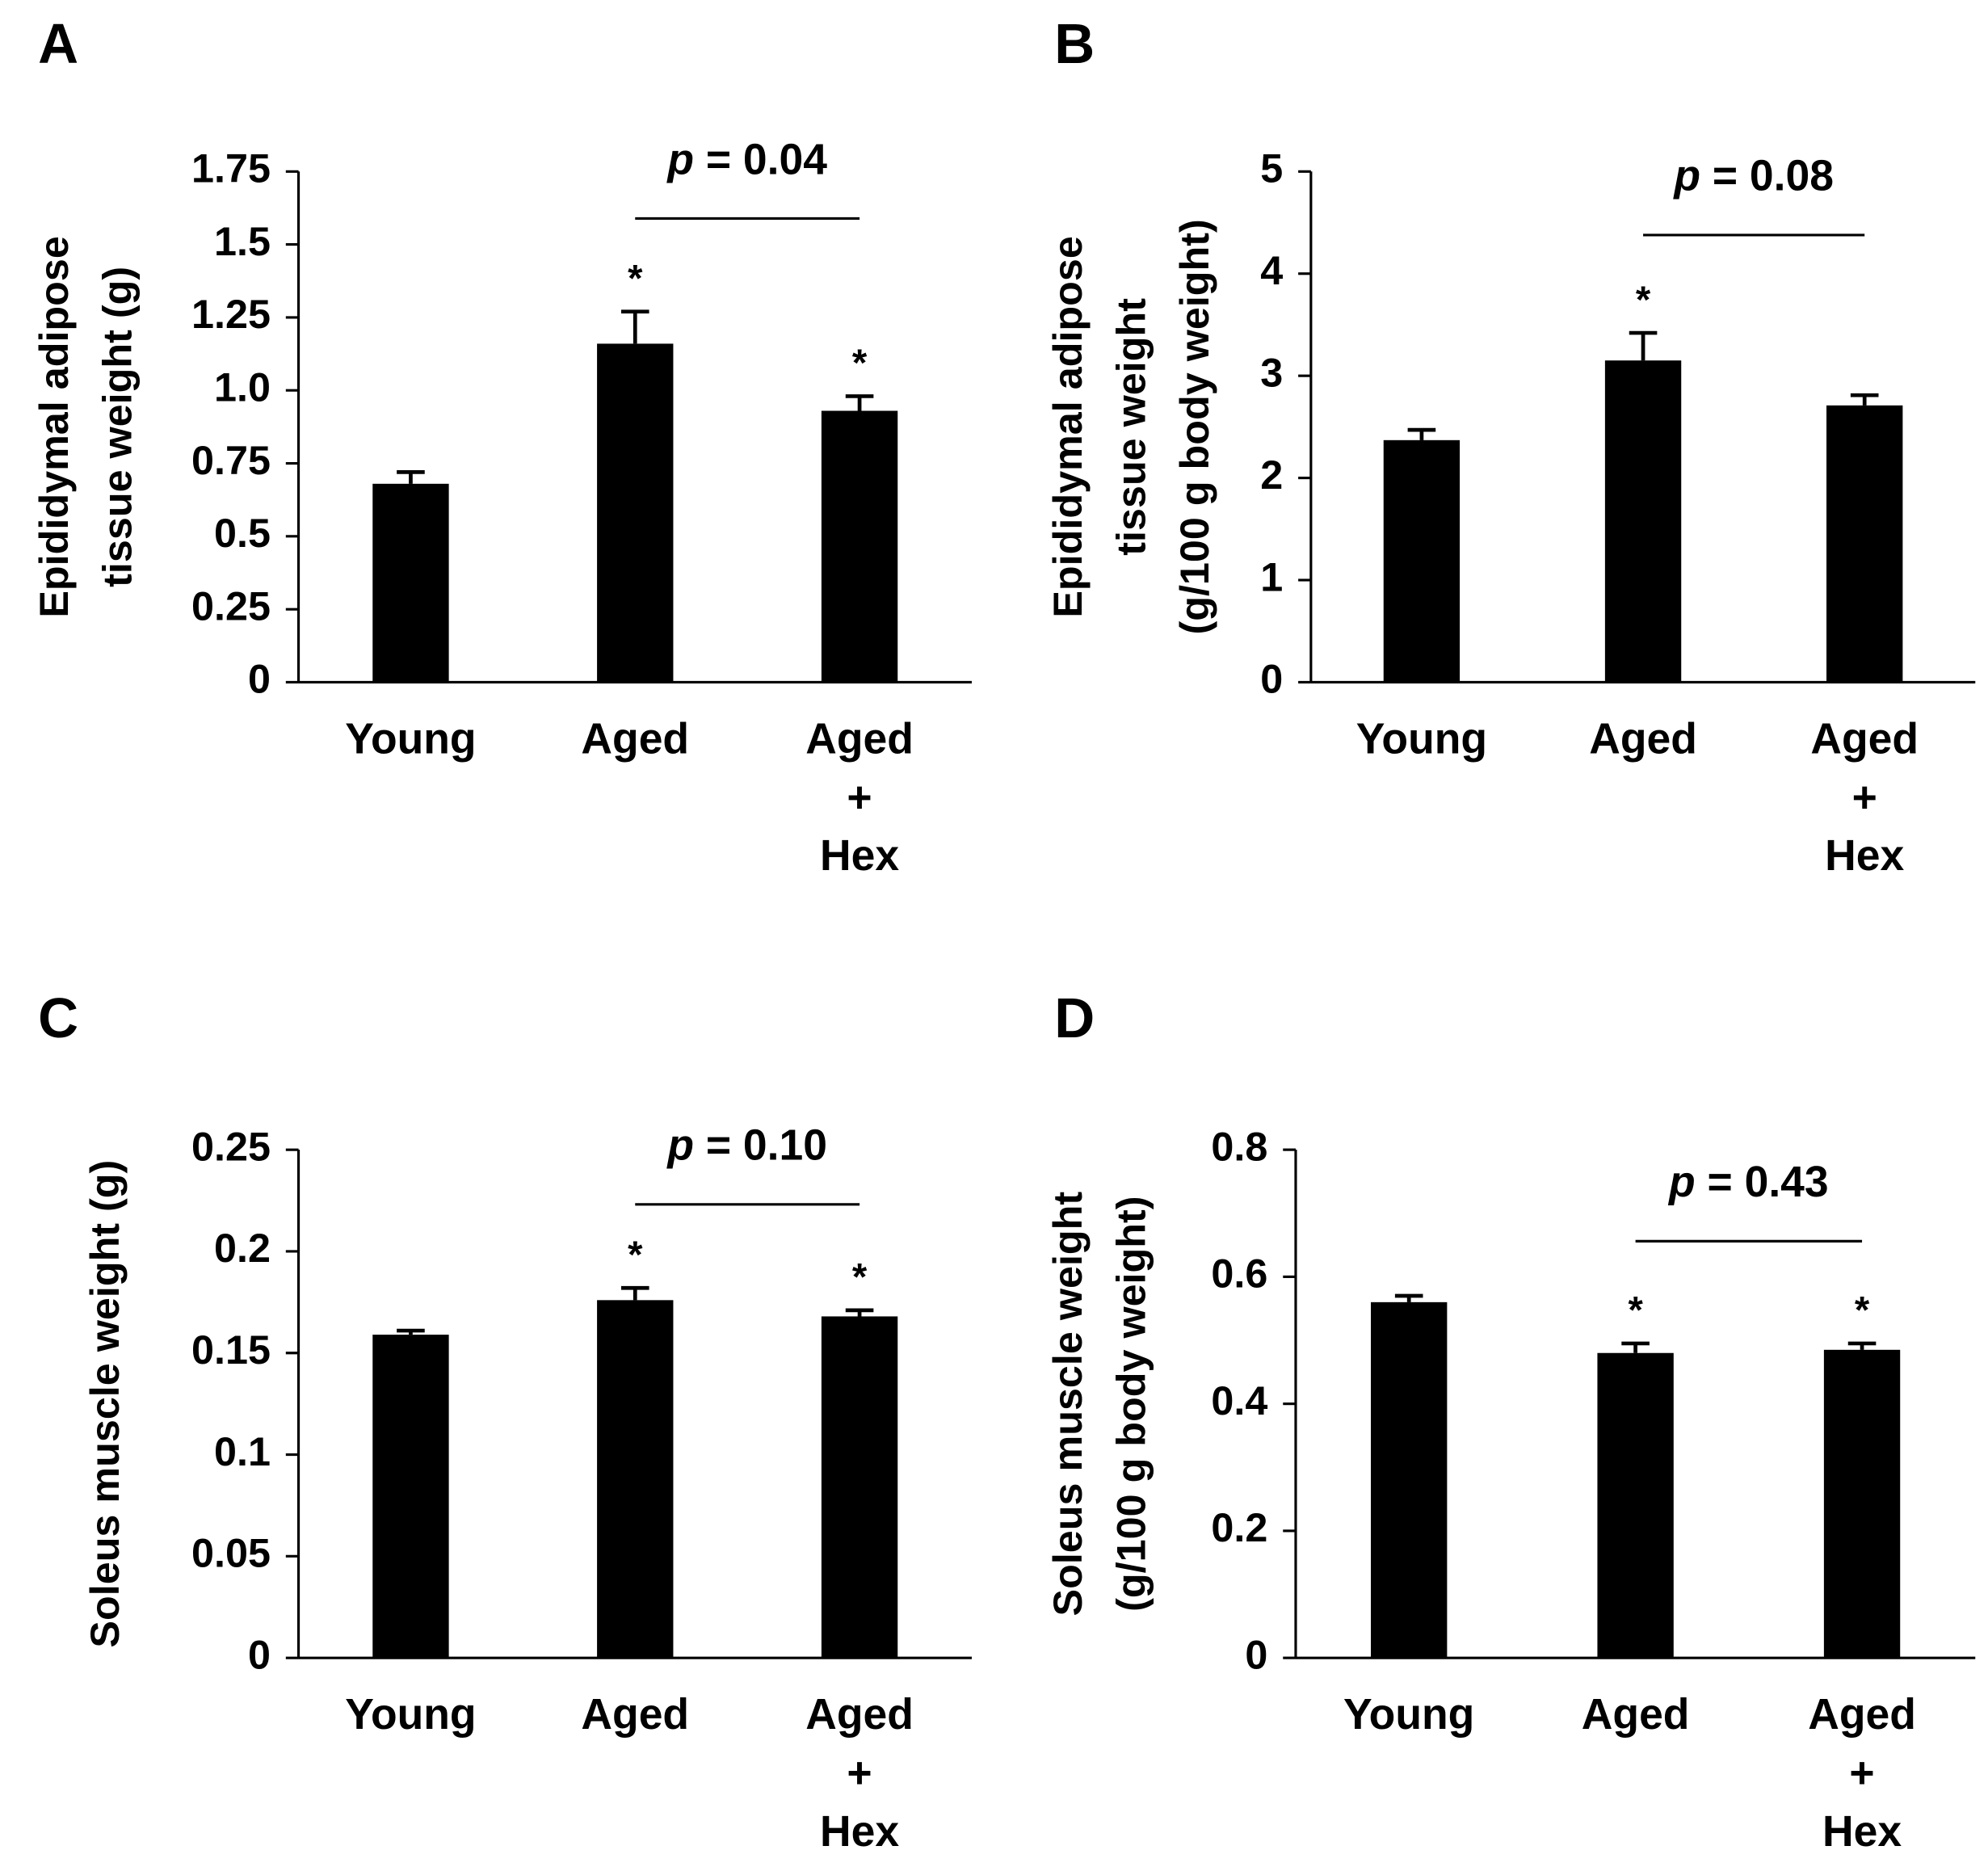 The width and height of the screenshot is (1988, 1867). Describe the element at coordinates (1773, 177) in the screenshot. I see `p-value: = 0.08` at that location.